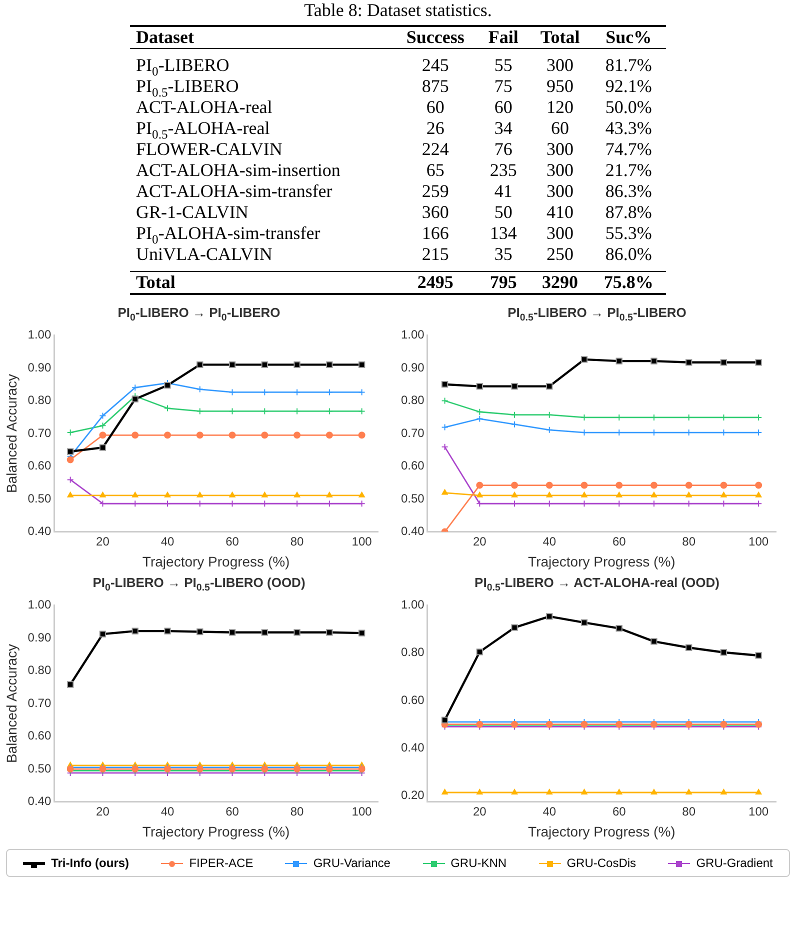  What do you see at coordinates (209, 149) in the screenshot?
I see `category-label: FLOWER-CALVIN` at bounding box center [209, 149].